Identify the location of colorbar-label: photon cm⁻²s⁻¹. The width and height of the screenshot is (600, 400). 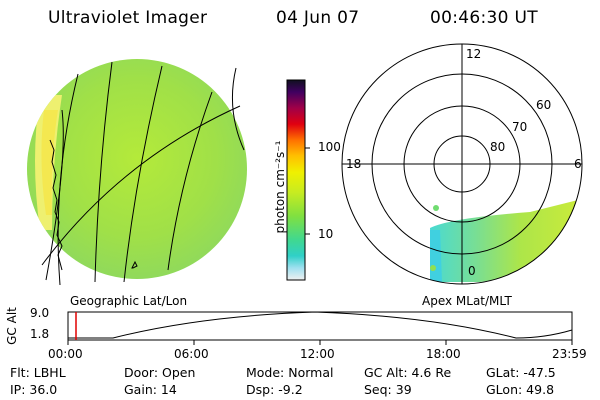
(280, 187).